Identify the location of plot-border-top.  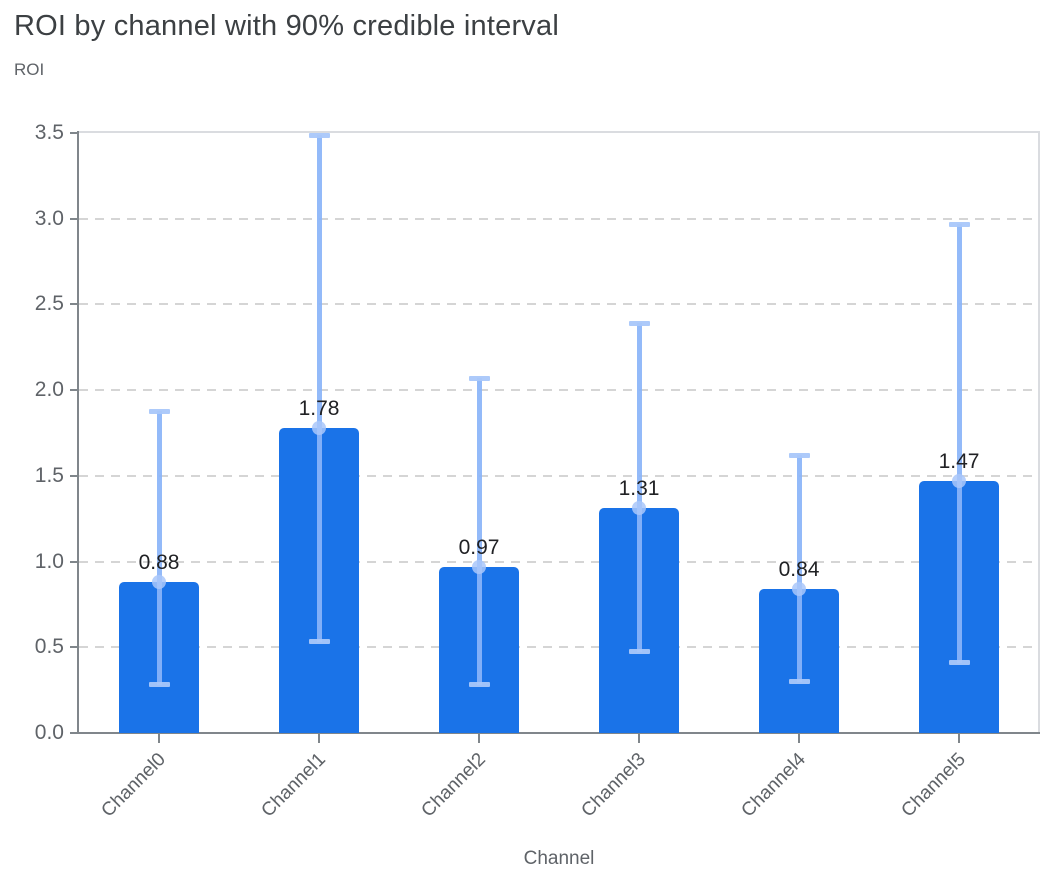
(559, 132).